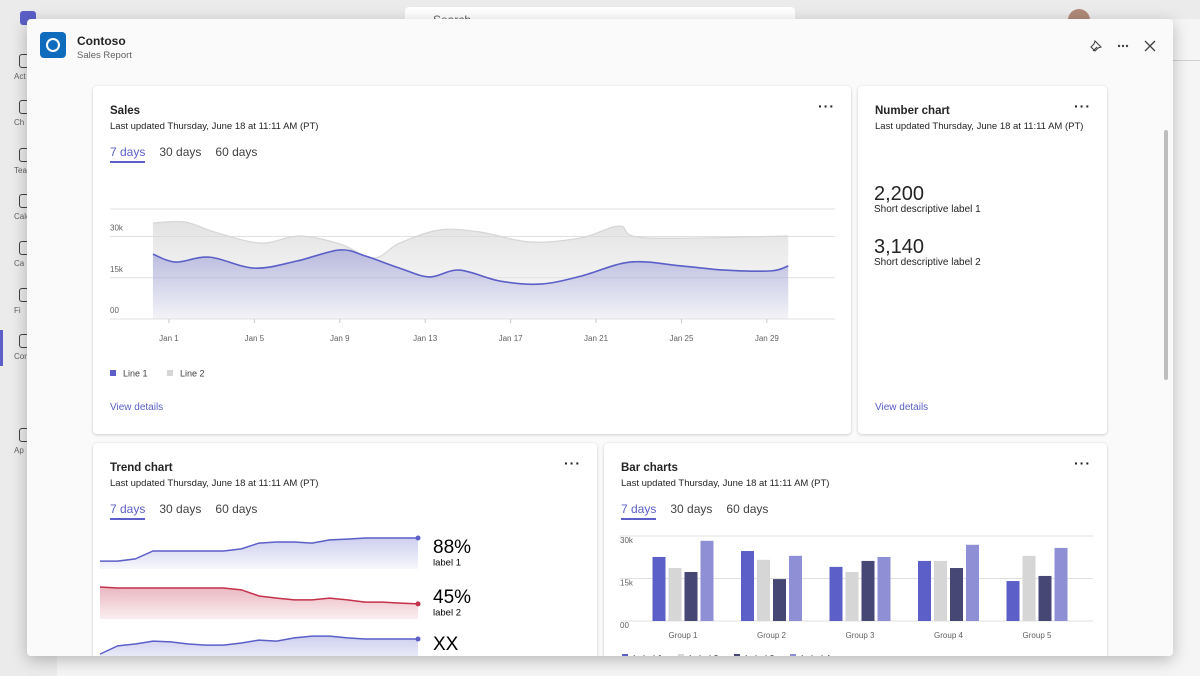 The image size is (1200, 676). I want to click on card-title: Sales, so click(125, 111).